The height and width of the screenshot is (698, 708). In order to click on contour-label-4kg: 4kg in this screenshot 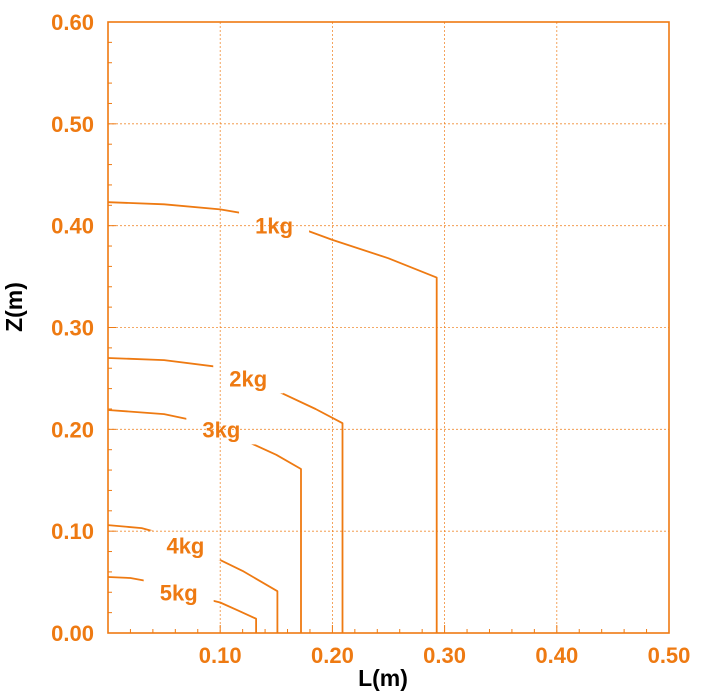, I will do `click(185, 545)`.